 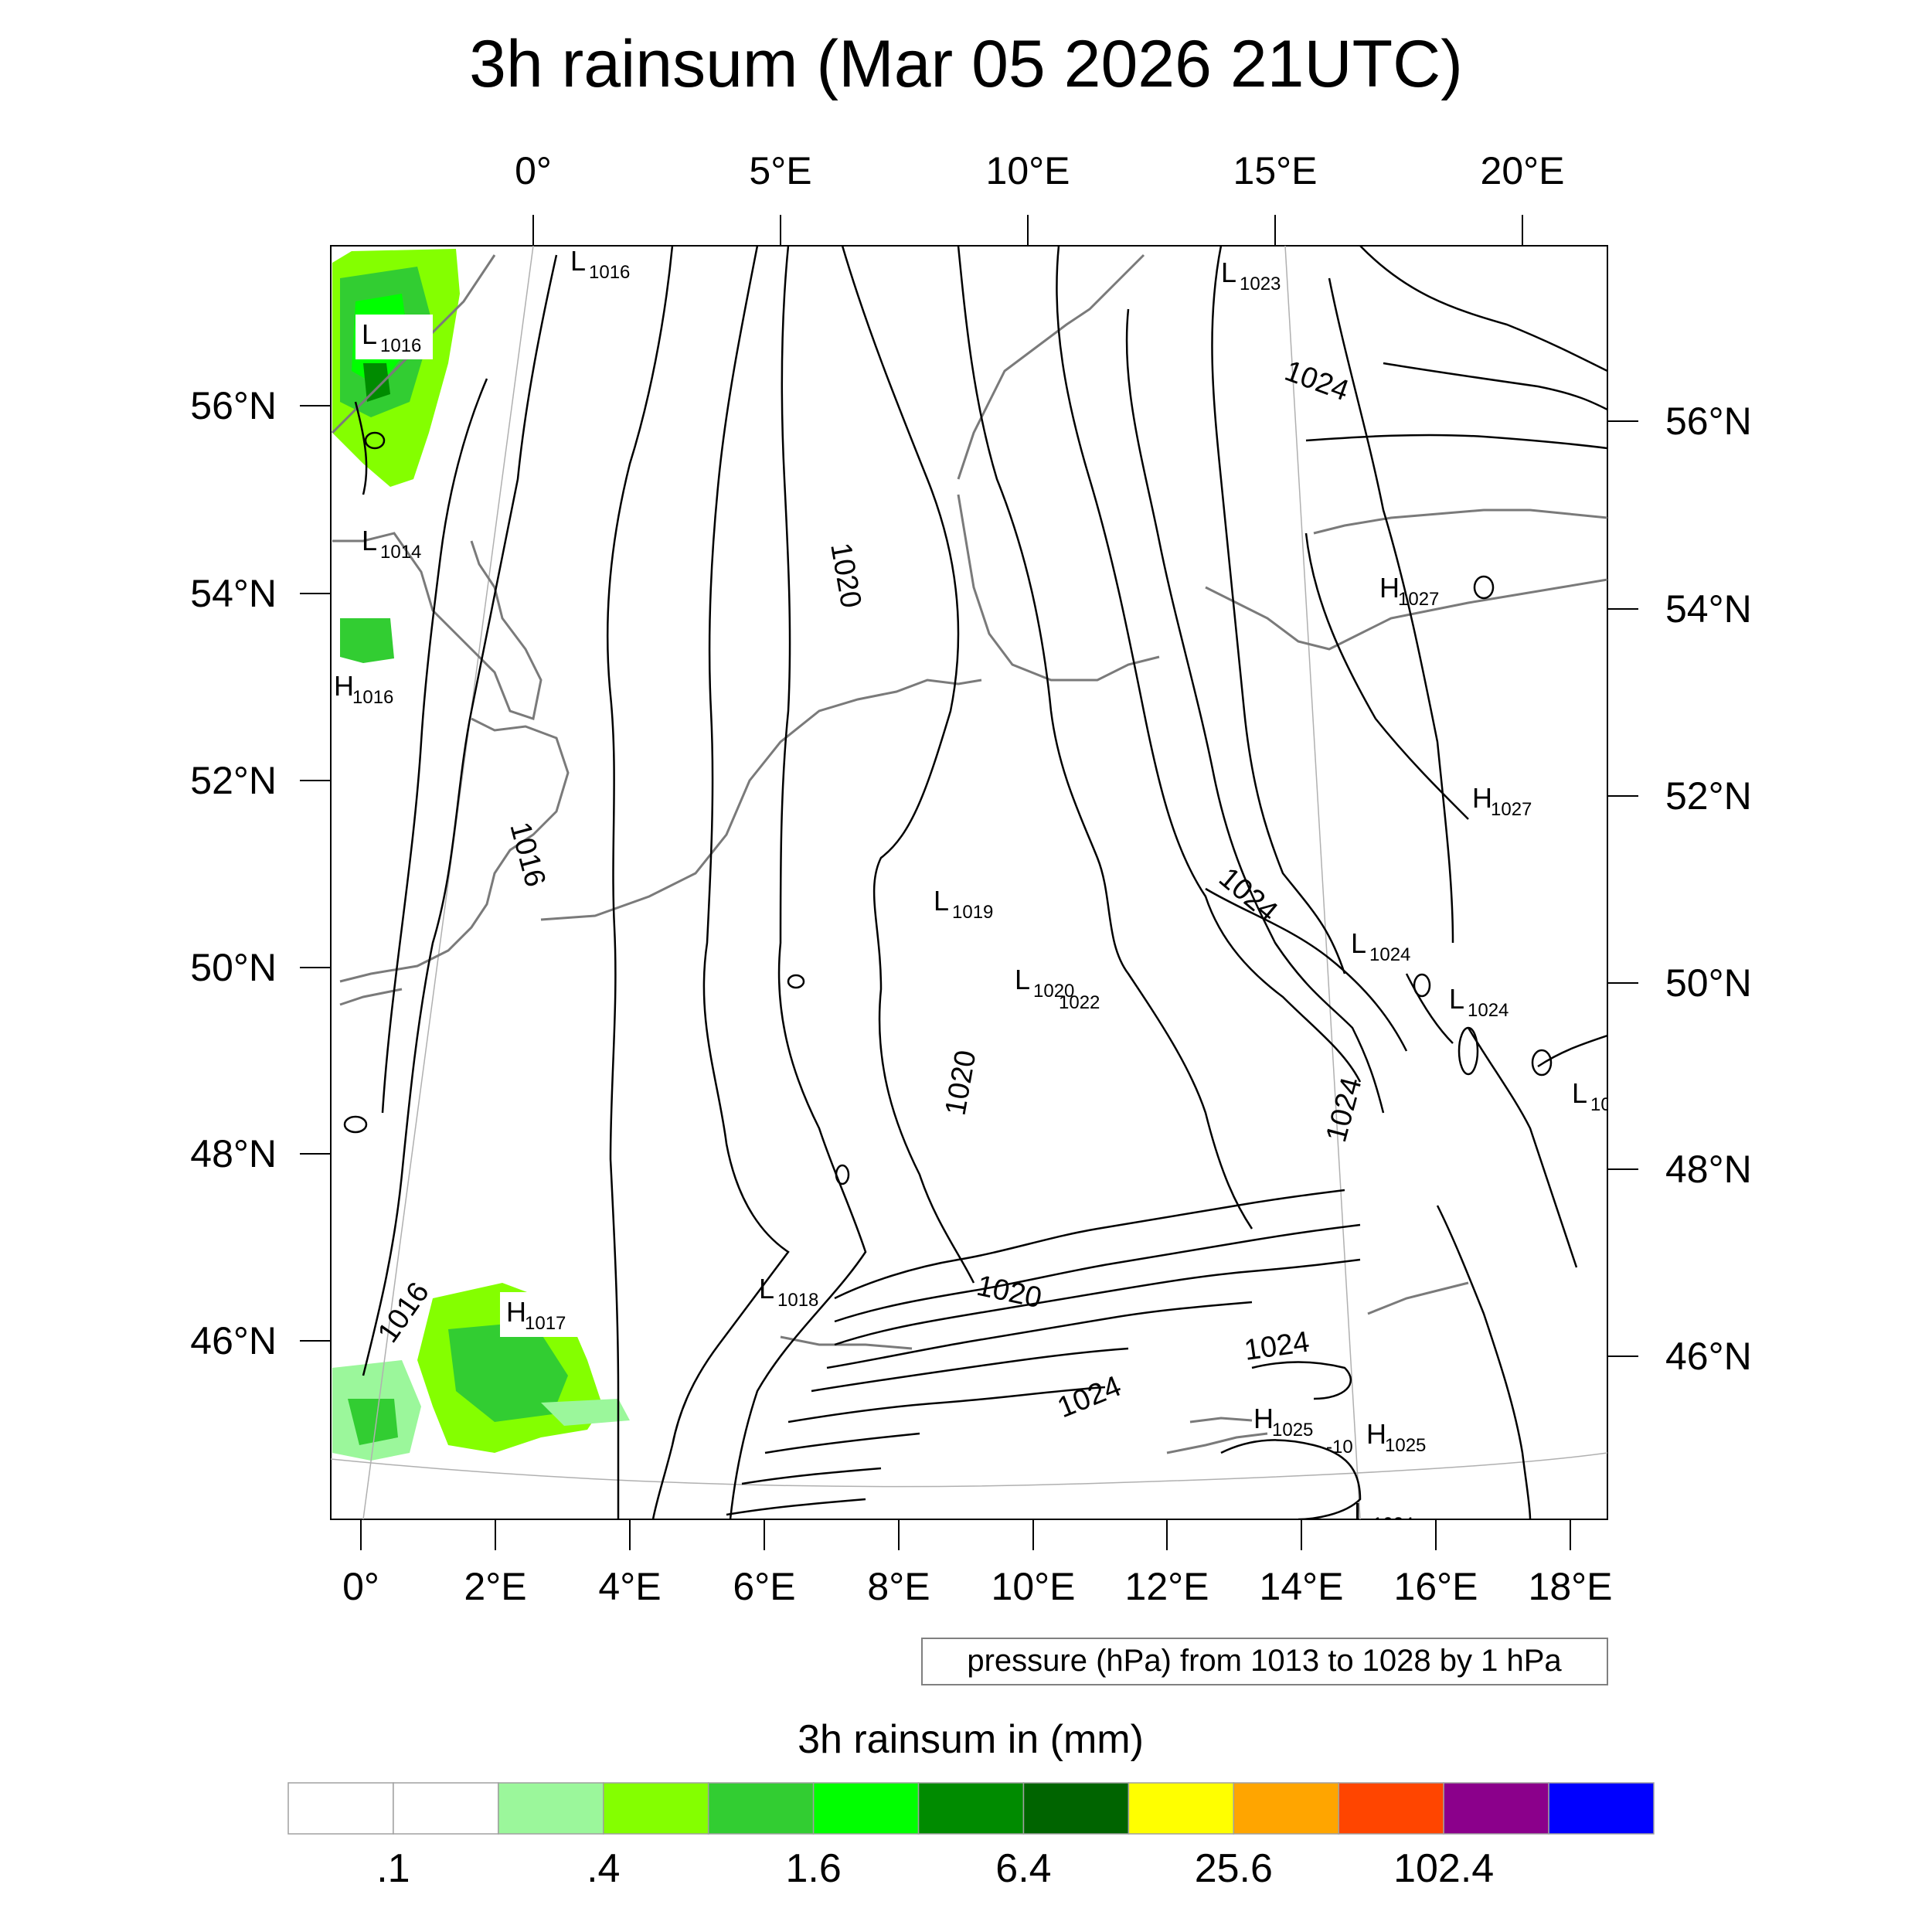 I want to click on svg-text: 1014, so click(x=400, y=553).